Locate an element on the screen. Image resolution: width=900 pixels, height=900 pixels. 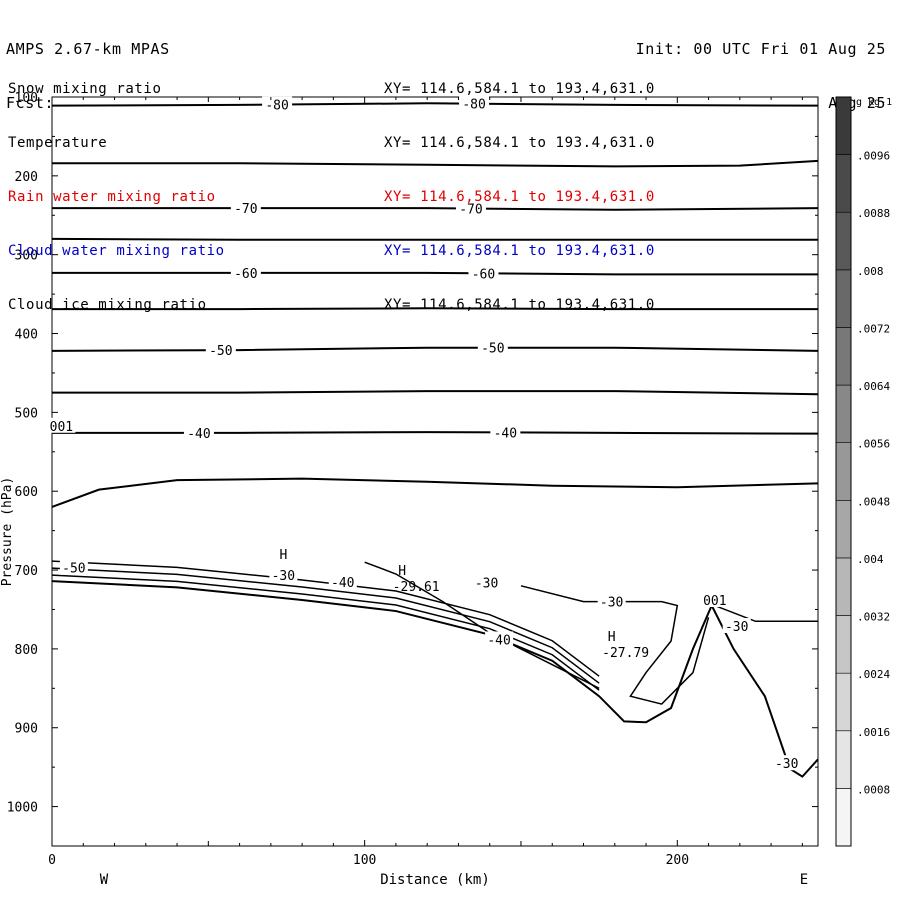
init-time: Init: 00 UTC Fri 01 Aug 25 is located at coordinates (760, 49).